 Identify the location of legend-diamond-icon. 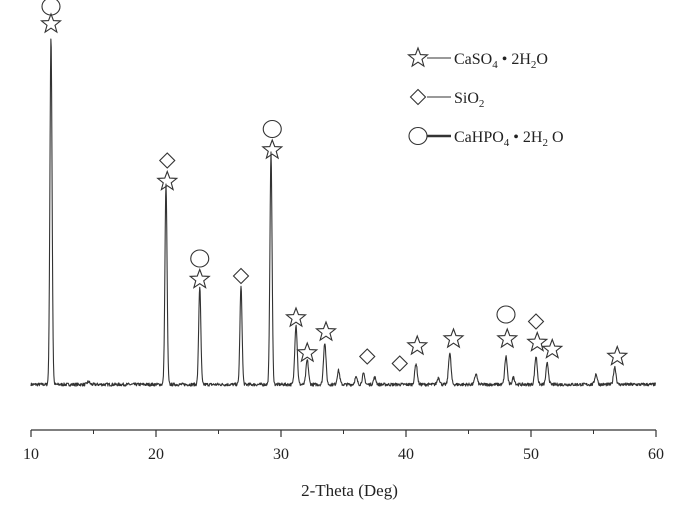
(418, 97).